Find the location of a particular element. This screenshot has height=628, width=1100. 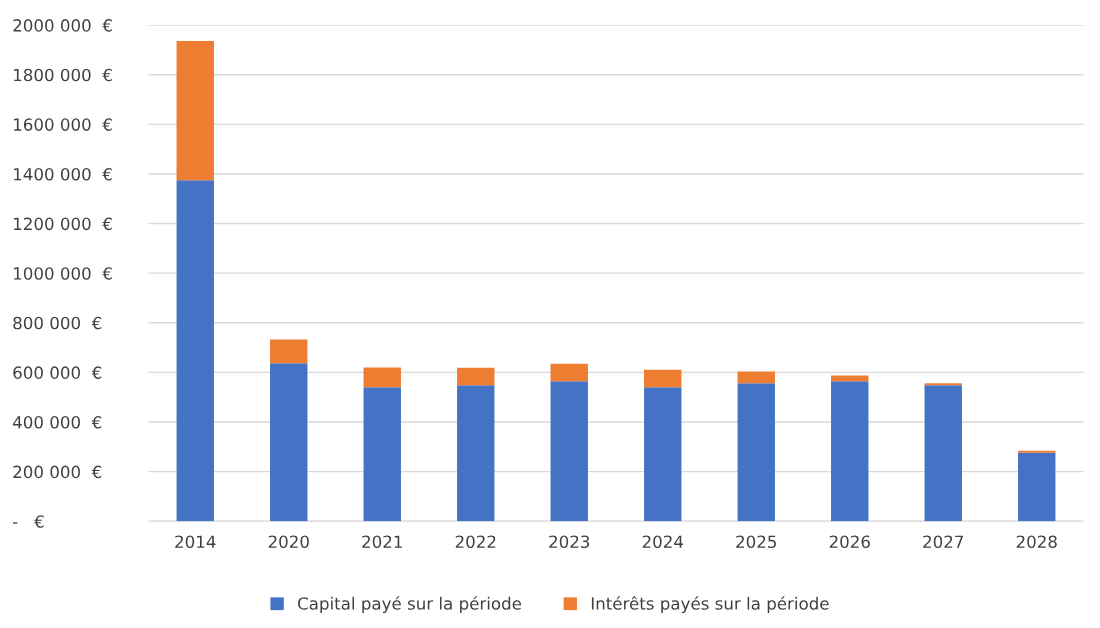

x-tick-label: 2021 is located at coordinates (382, 542).